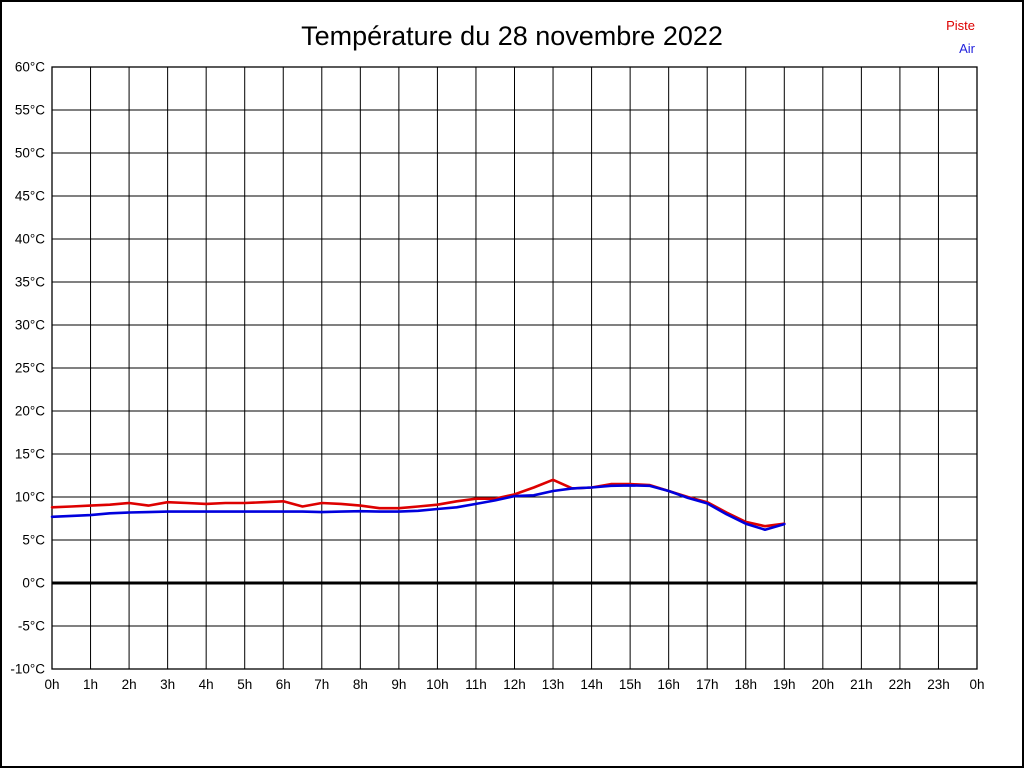 The height and width of the screenshot is (768, 1024). What do you see at coordinates (244, 684) in the screenshot?
I see `x-tick-label: 5h` at bounding box center [244, 684].